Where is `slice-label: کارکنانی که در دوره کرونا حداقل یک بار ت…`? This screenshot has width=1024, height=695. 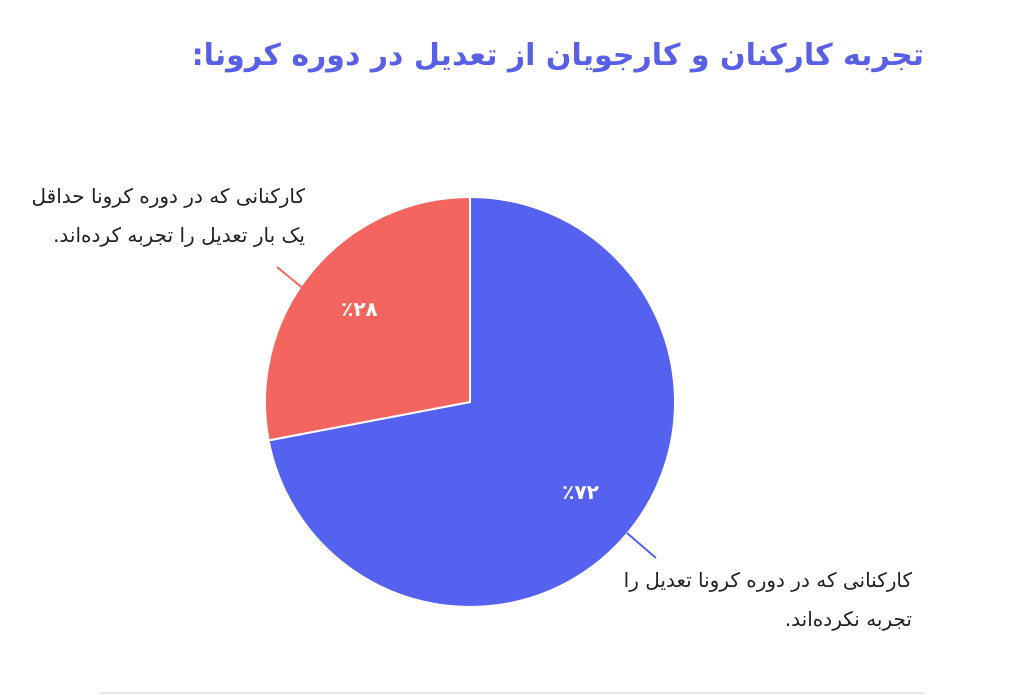
slice-label: کارکنانی که در دوره کرونا حداقل یک بار ت… is located at coordinates (168, 215).